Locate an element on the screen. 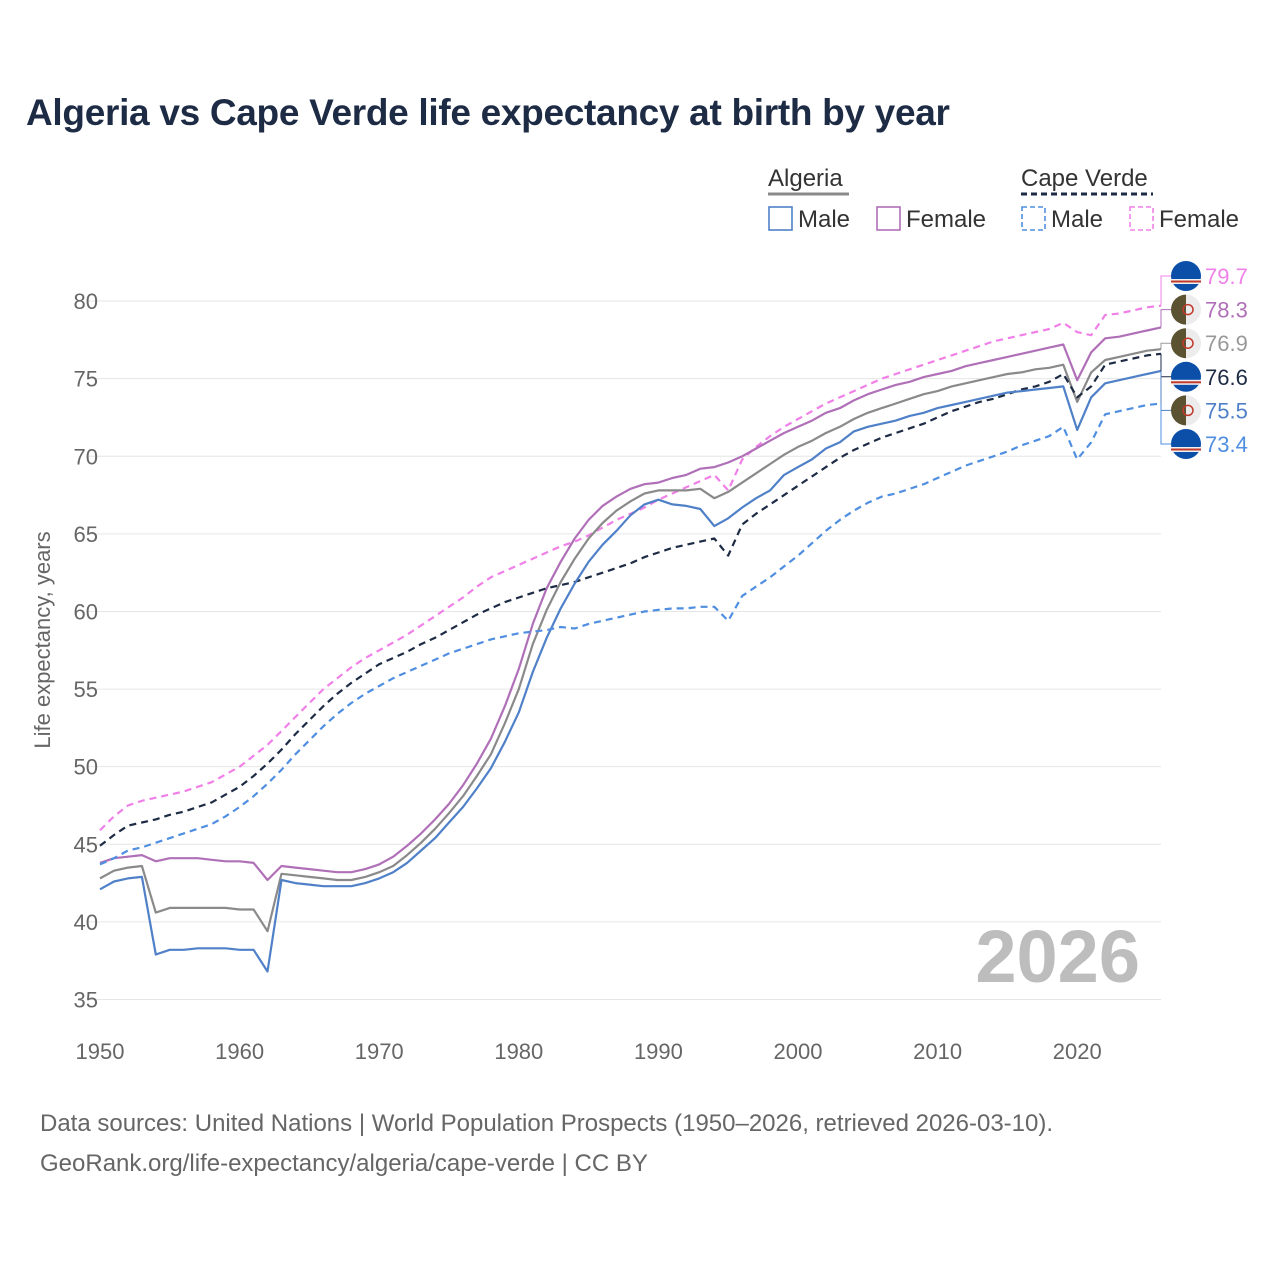  y-tick-label: 70 is located at coordinates (86, 456).